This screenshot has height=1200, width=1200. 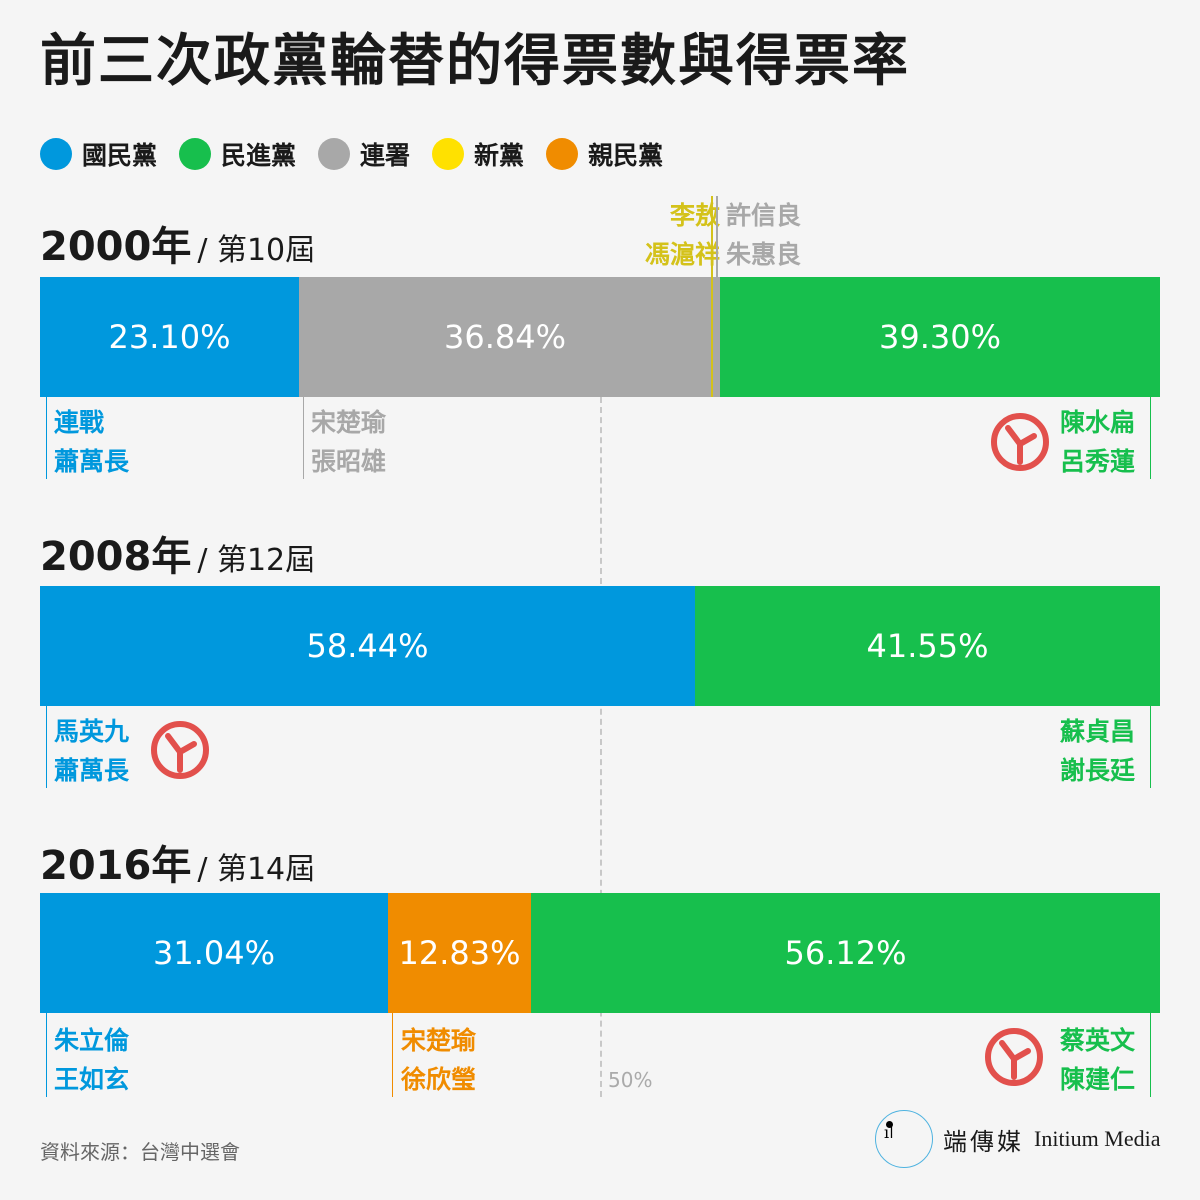 I want to click on candidate-name: 陳建仁, so click(x=1098, y=1079).